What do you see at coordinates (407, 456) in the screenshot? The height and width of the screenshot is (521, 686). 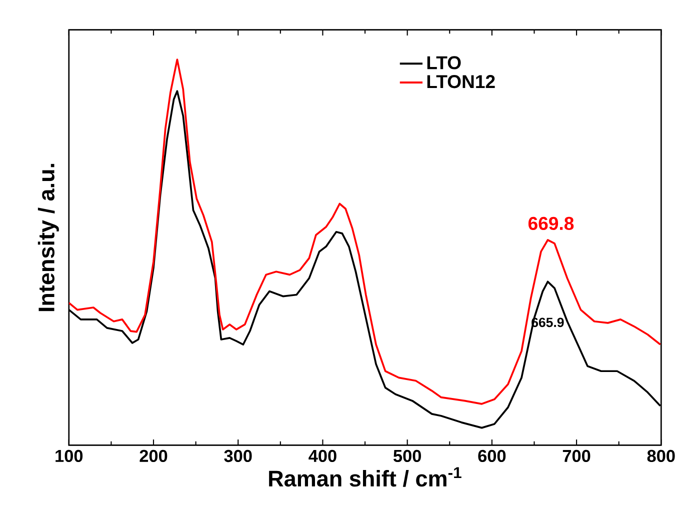 I see `x-tick-label: 500` at bounding box center [407, 456].